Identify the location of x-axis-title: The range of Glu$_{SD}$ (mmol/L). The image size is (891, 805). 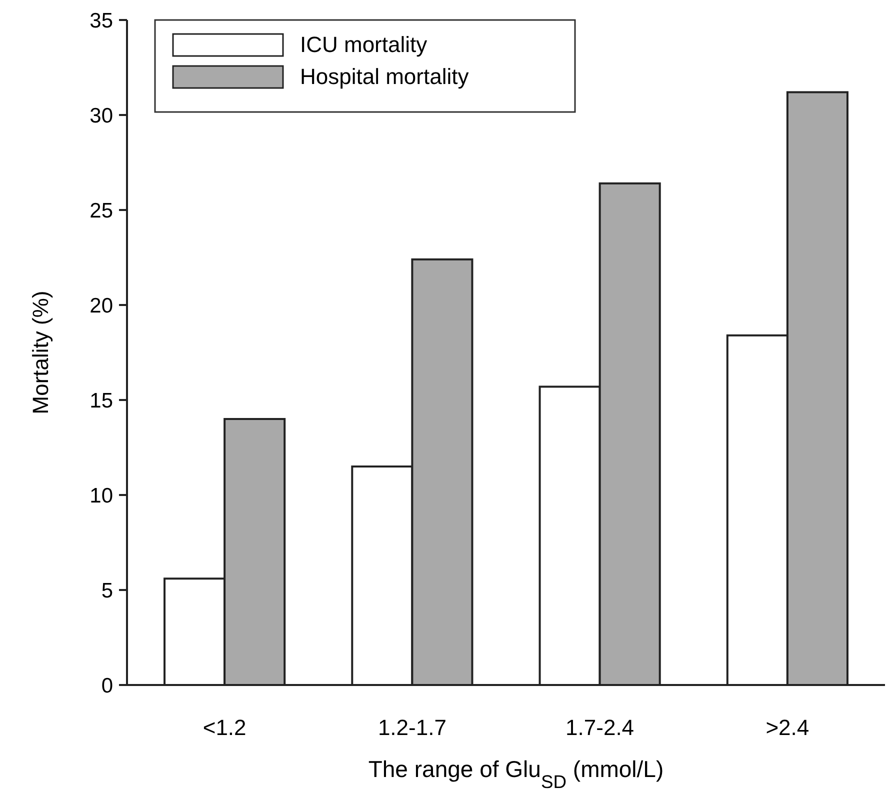
(516, 774).